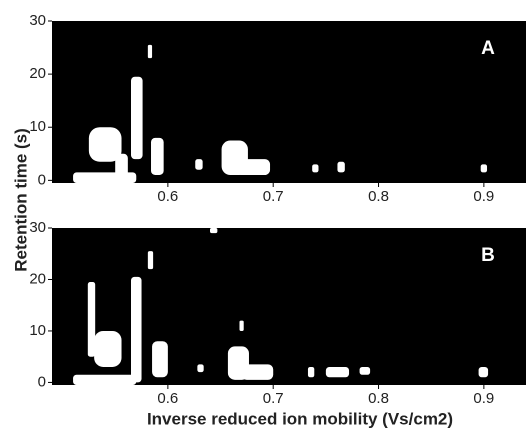 The image size is (526, 439). Describe the element at coordinates (488, 48) in the screenshot. I see `panel-label: A` at that location.